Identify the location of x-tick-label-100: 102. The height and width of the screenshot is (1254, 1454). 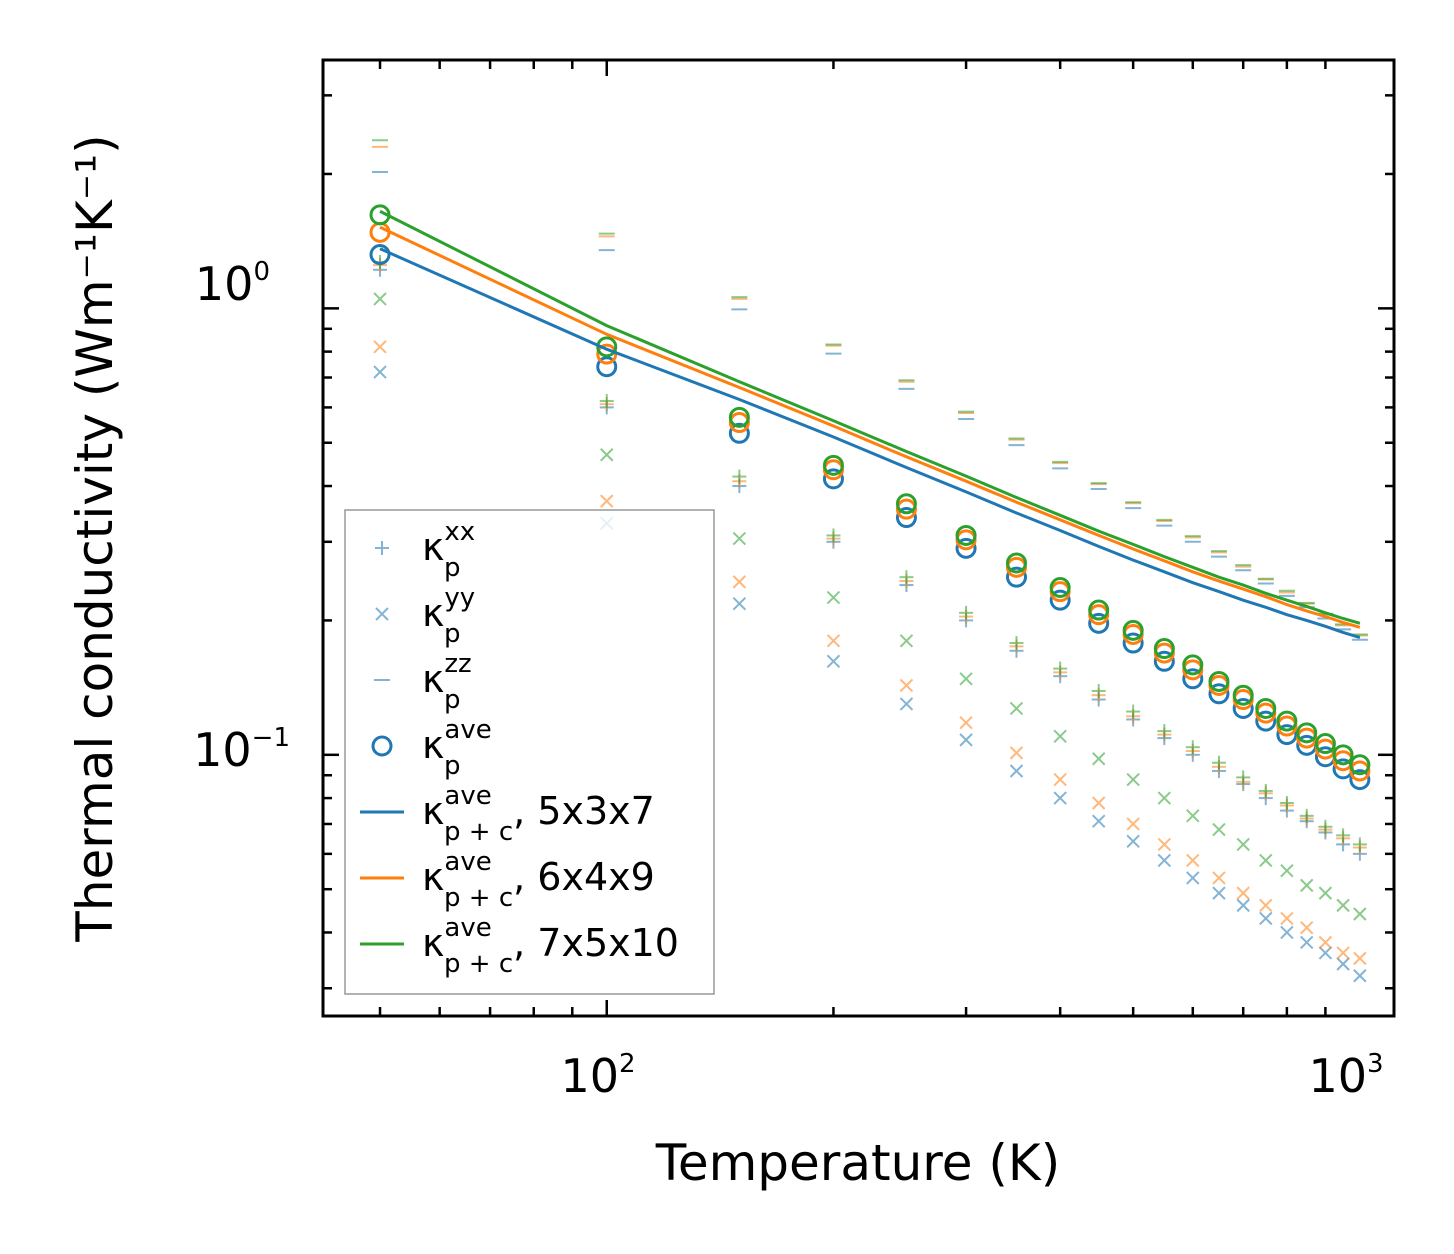
(597, 1076).